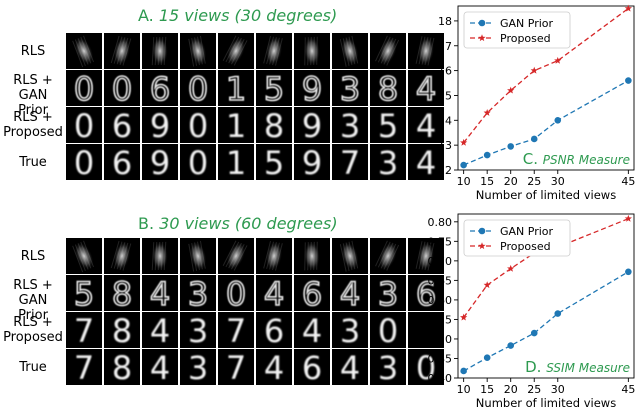 Image resolution: width=640 pixels, height=412 pixels. I want to click on digit-image-gan: 1, so click(236, 88).